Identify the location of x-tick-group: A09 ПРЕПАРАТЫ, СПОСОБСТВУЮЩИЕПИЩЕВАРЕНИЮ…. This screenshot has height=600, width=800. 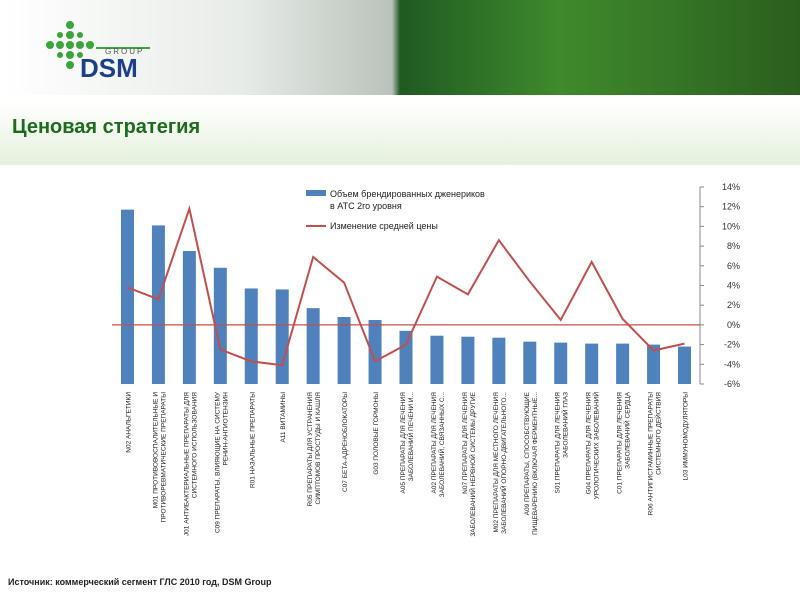
(531, 463).